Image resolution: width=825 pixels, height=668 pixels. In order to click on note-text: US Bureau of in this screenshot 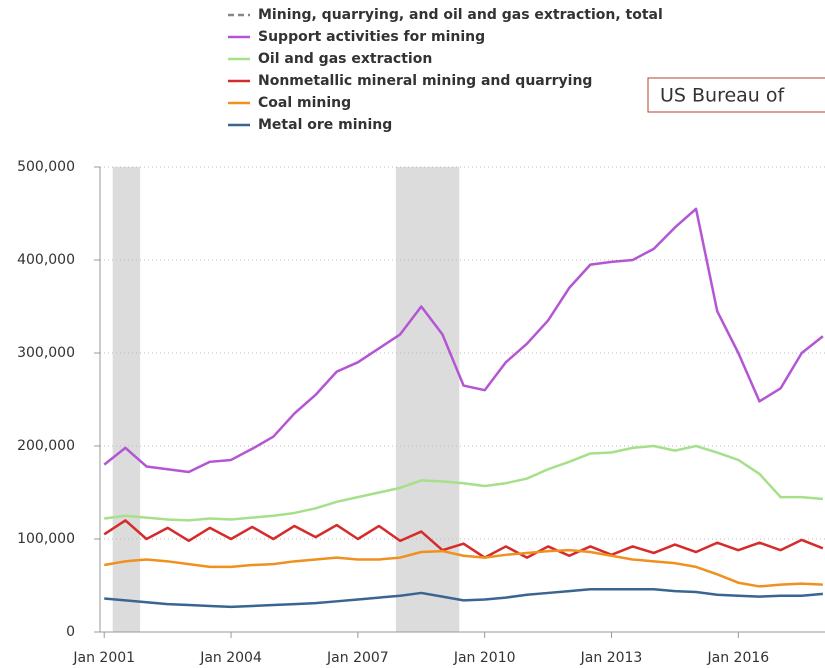, I will do `click(723, 96)`.